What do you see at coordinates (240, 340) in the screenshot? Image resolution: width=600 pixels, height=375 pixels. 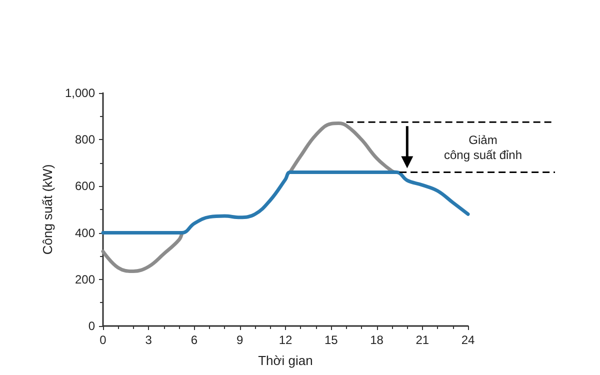 I see `x-tick-label: 9` at bounding box center [240, 340].